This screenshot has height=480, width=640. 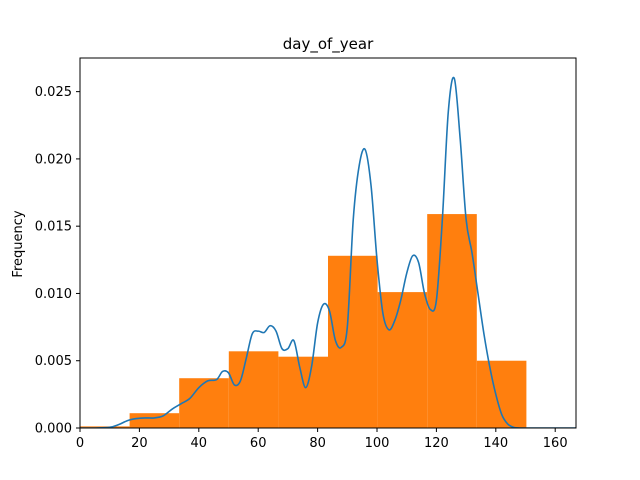 What do you see at coordinates (317, 443) in the screenshot?
I see `x-tick-label: 80` at bounding box center [317, 443].